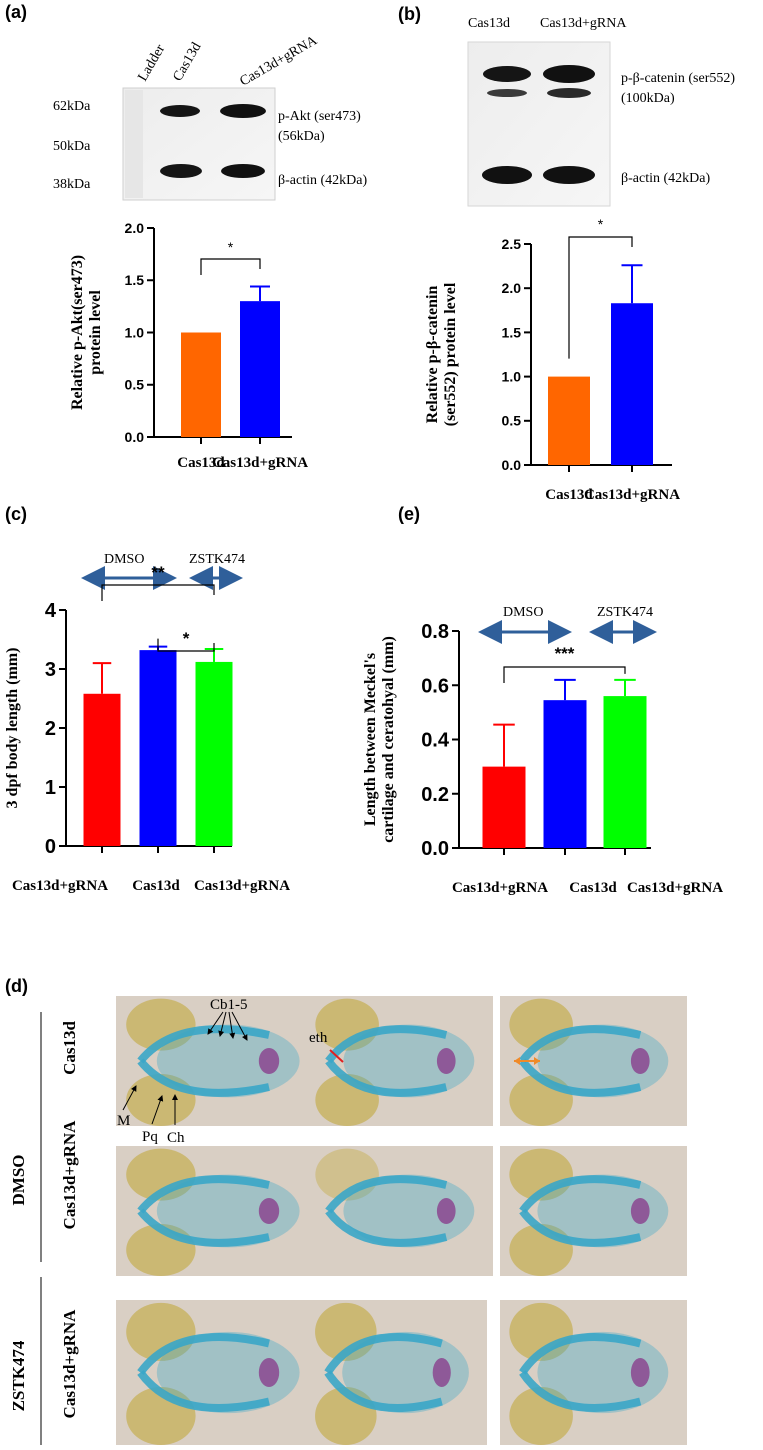 The image size is (763, 1450). What do you see at coordinates (50, 729) in the screenshot?
I see `y-tick-label: 2` at bounding box center [50, 729].